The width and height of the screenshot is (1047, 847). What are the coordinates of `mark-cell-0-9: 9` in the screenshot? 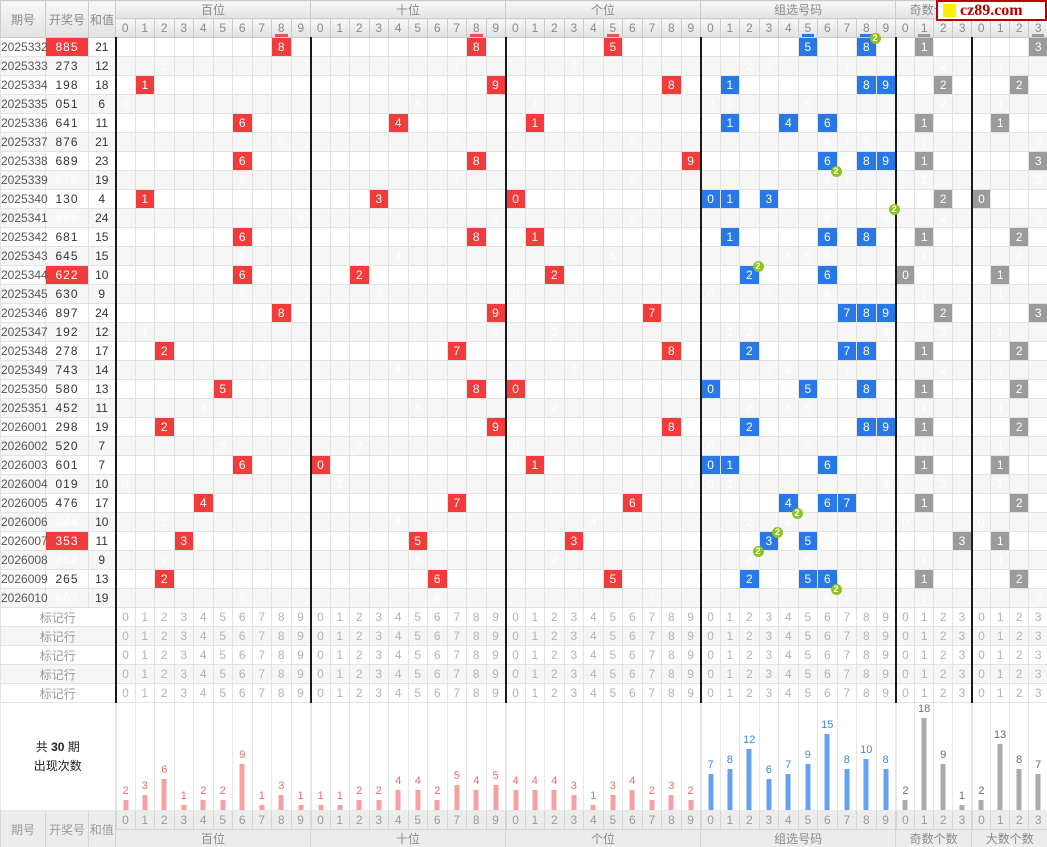 It's located at (301, 693).